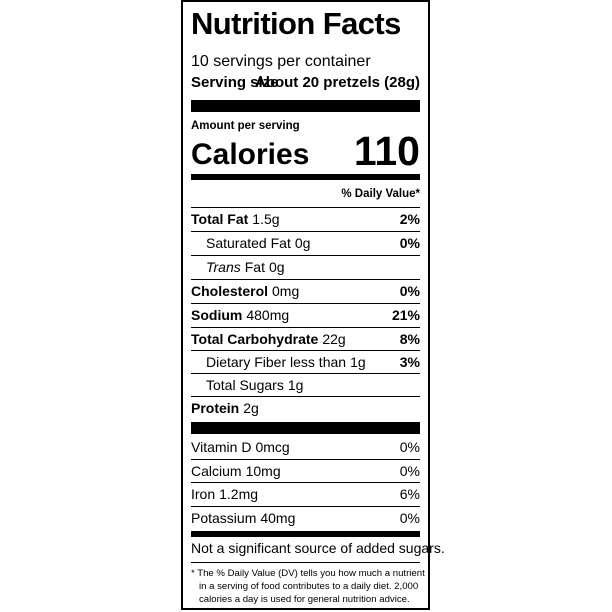 Image resolution: width=612 pixels, height=612 pixels. Describe the element at coordinates (281, 61) in the screenshot. I see `servings: 10 servings per container` at that location.